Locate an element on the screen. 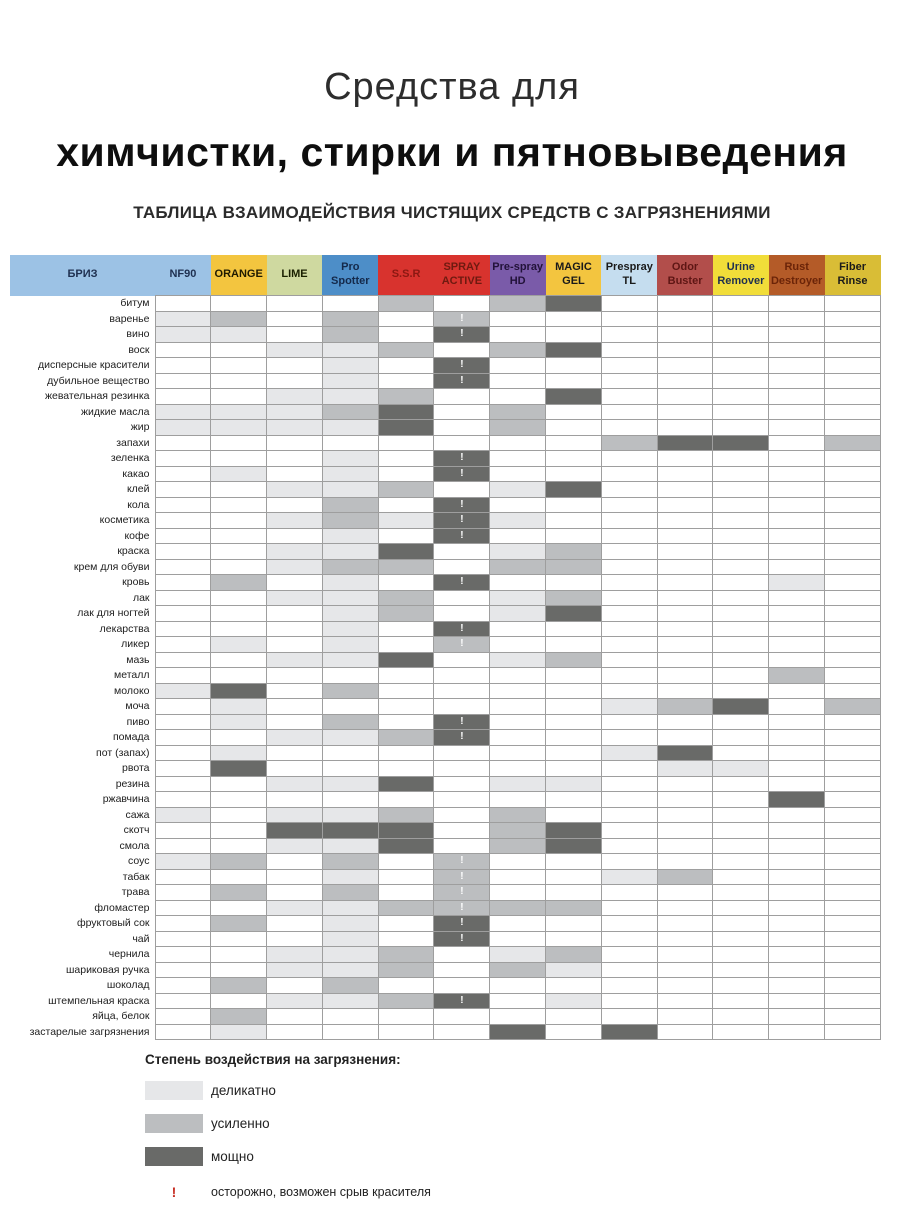 The image size is (904, 1231). stain-label: запахи is located at coordinates (83, 443).